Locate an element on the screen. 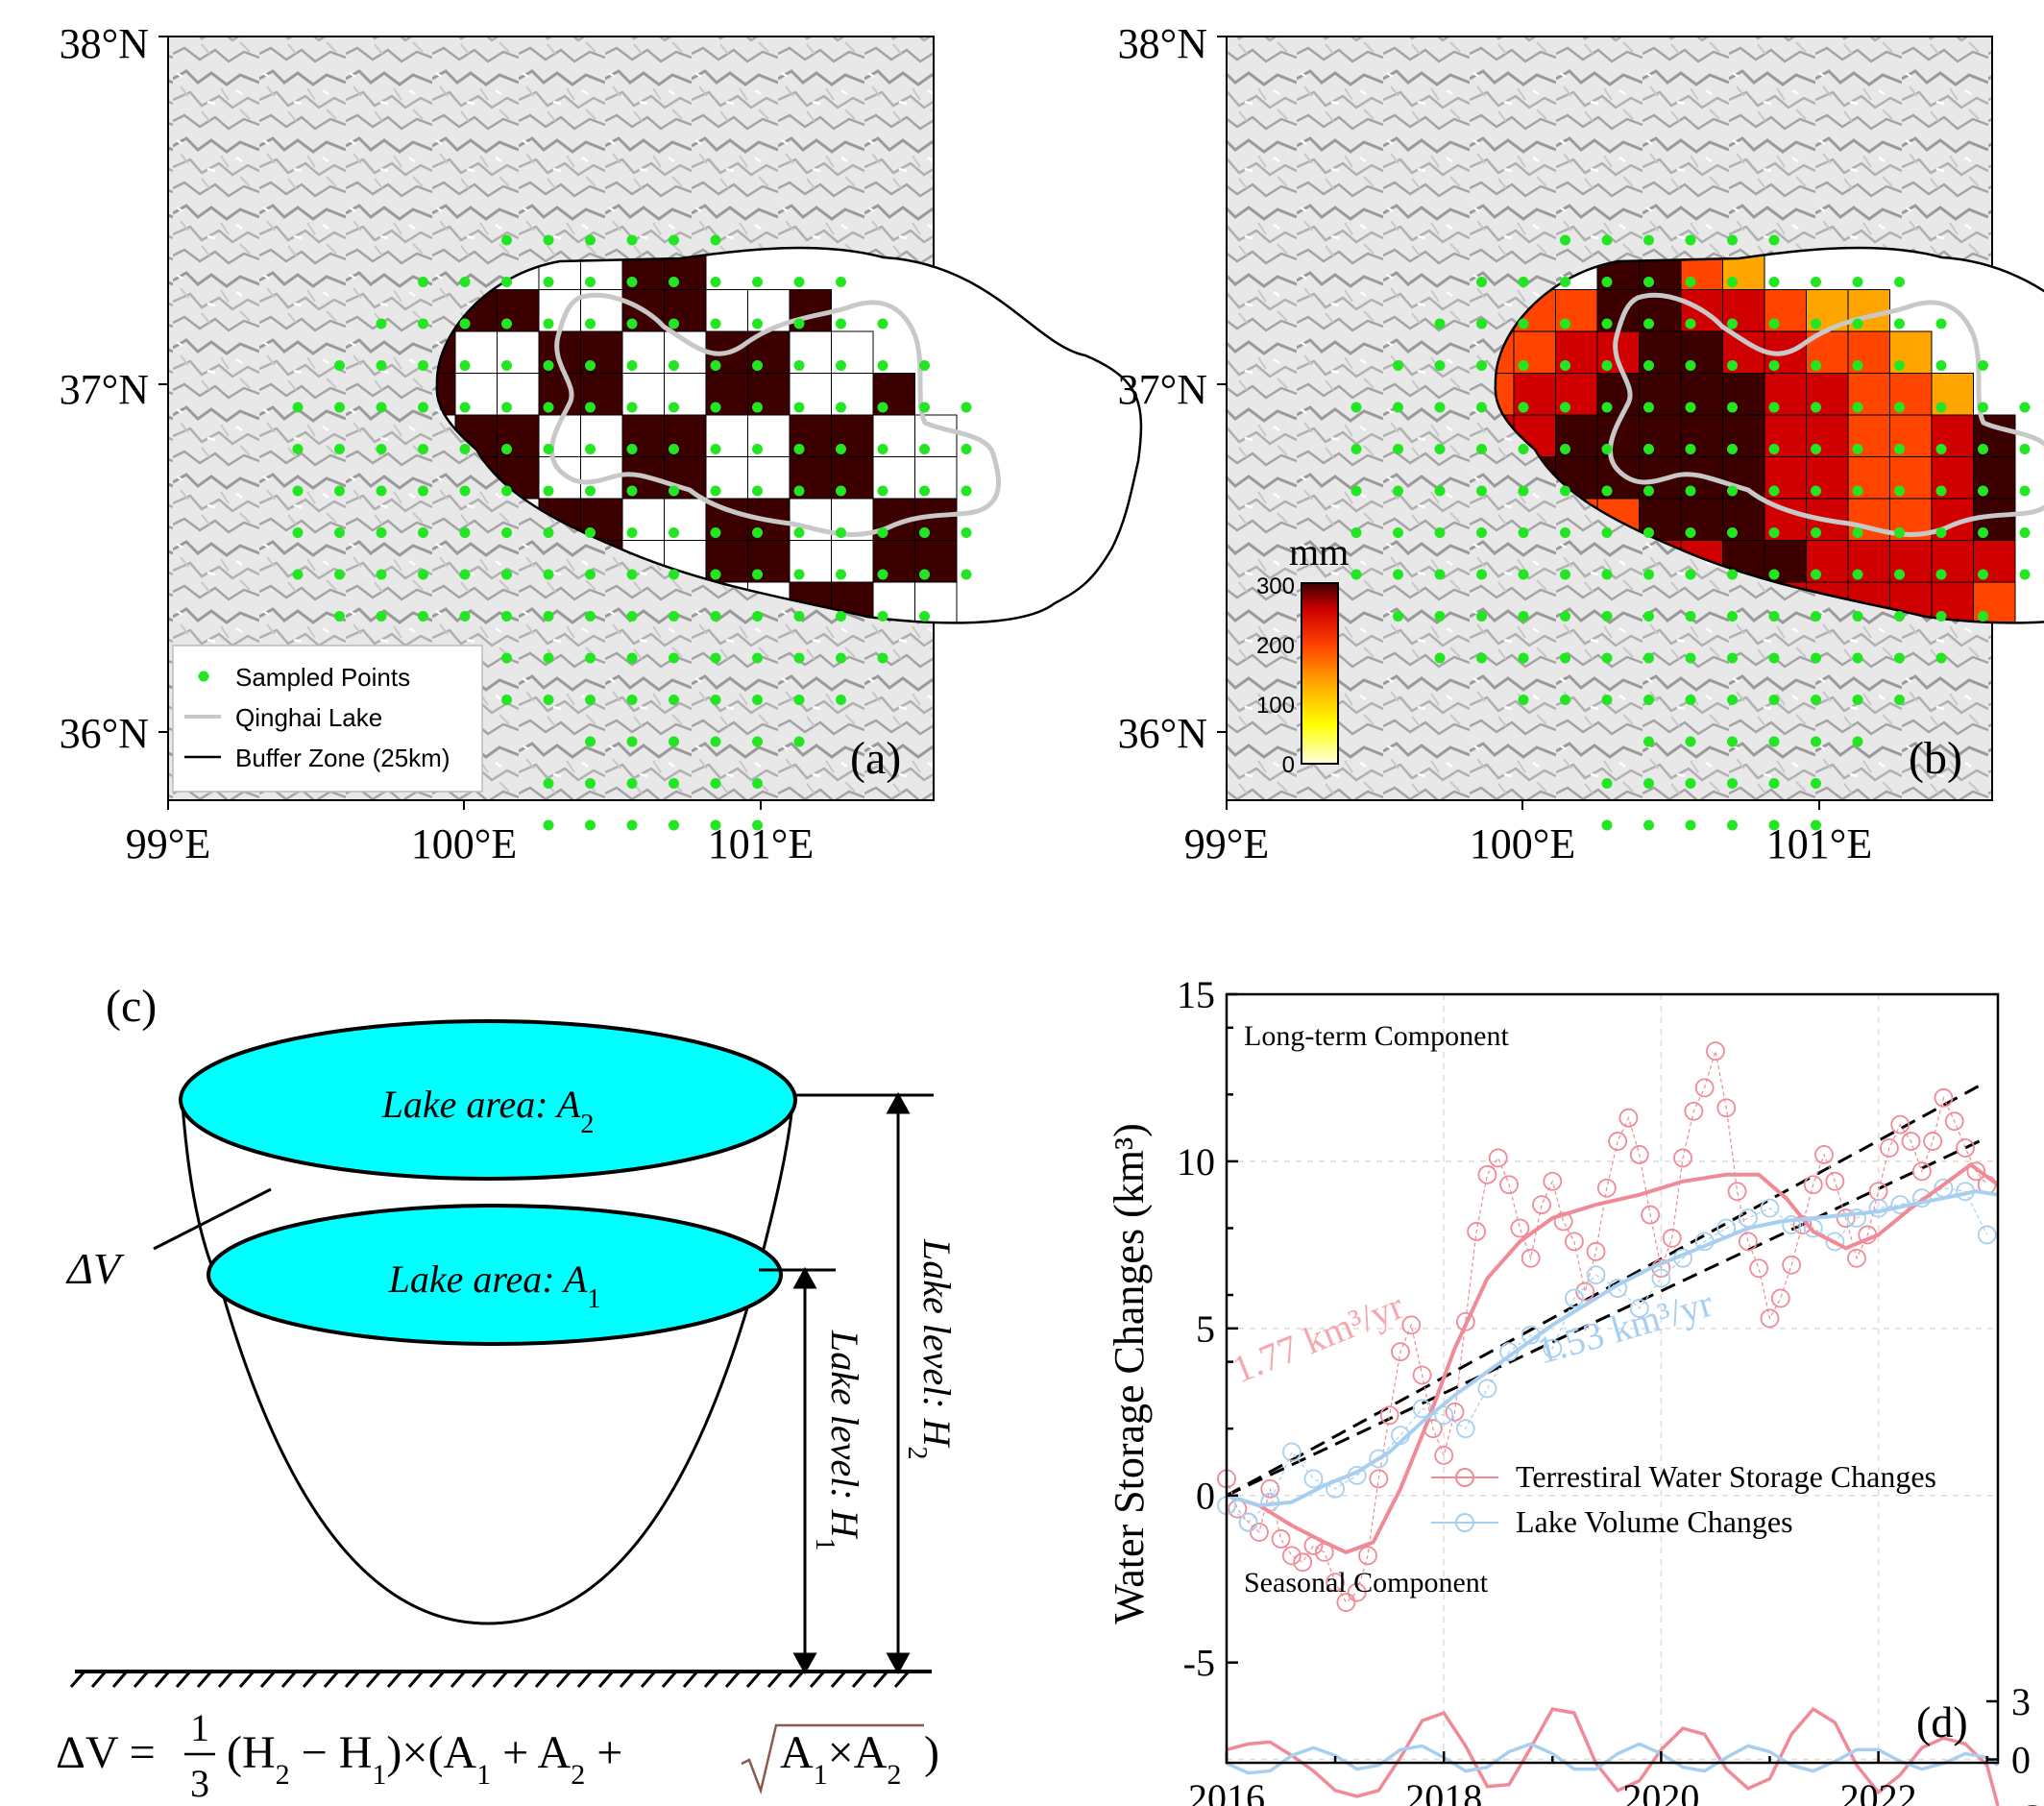 Image resolution: width=2044 pixels, height=1806 pixels. lake-raw-line is located at coordinates (1607, 1355).